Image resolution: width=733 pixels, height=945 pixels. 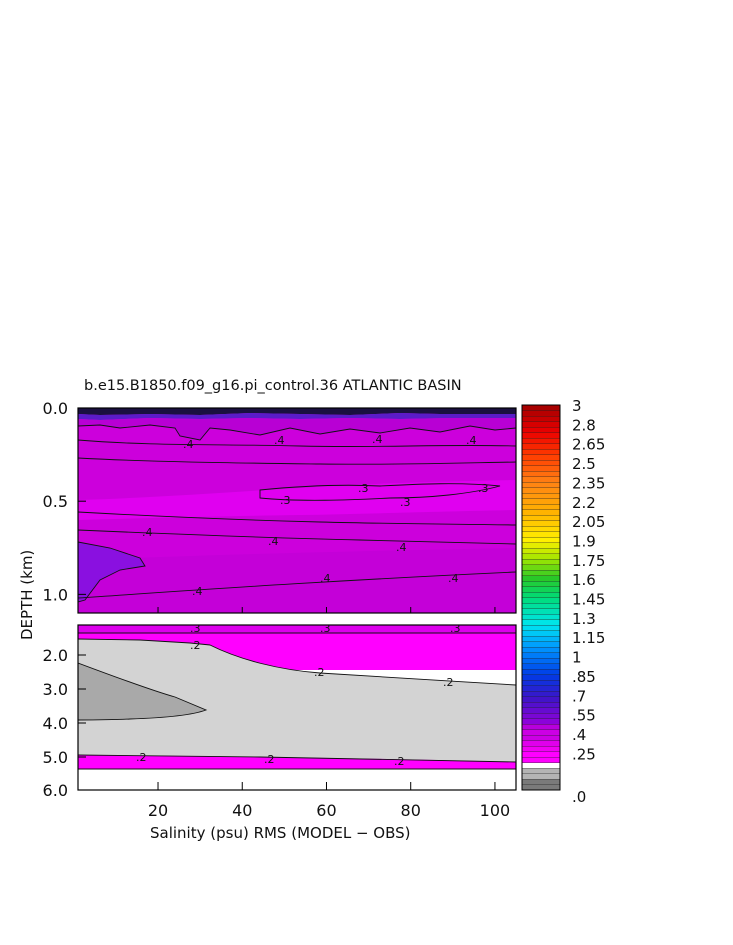 What do you see at coordinates (242, 810) in the screenshot?
I see `x-tick-label: 40` at bounding box center [242, 810].